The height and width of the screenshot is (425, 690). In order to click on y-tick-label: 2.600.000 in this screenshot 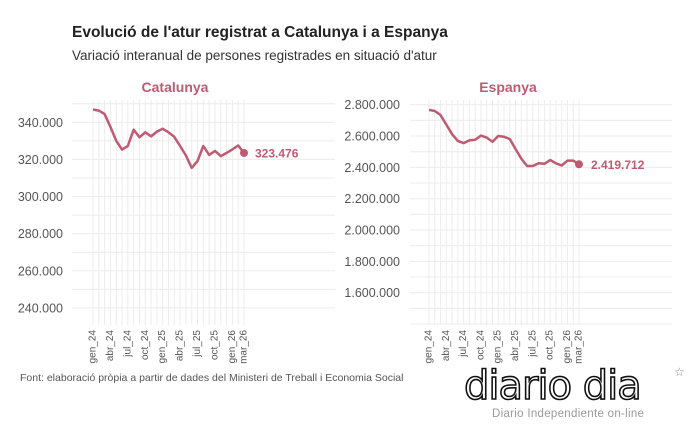, I will do `click(372, 137)`.